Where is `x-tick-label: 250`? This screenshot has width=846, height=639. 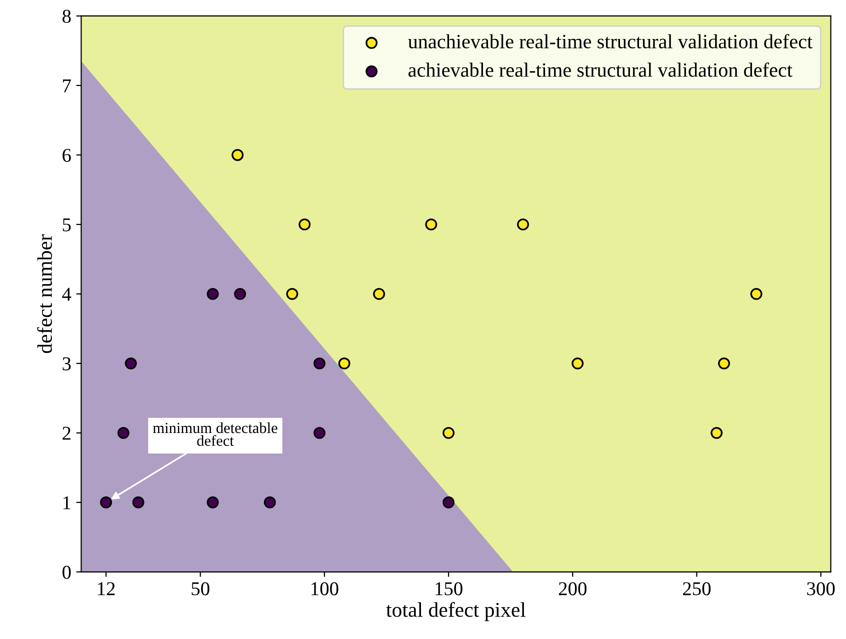 x-tick-label: 250 is located at coordinates (697, 589).